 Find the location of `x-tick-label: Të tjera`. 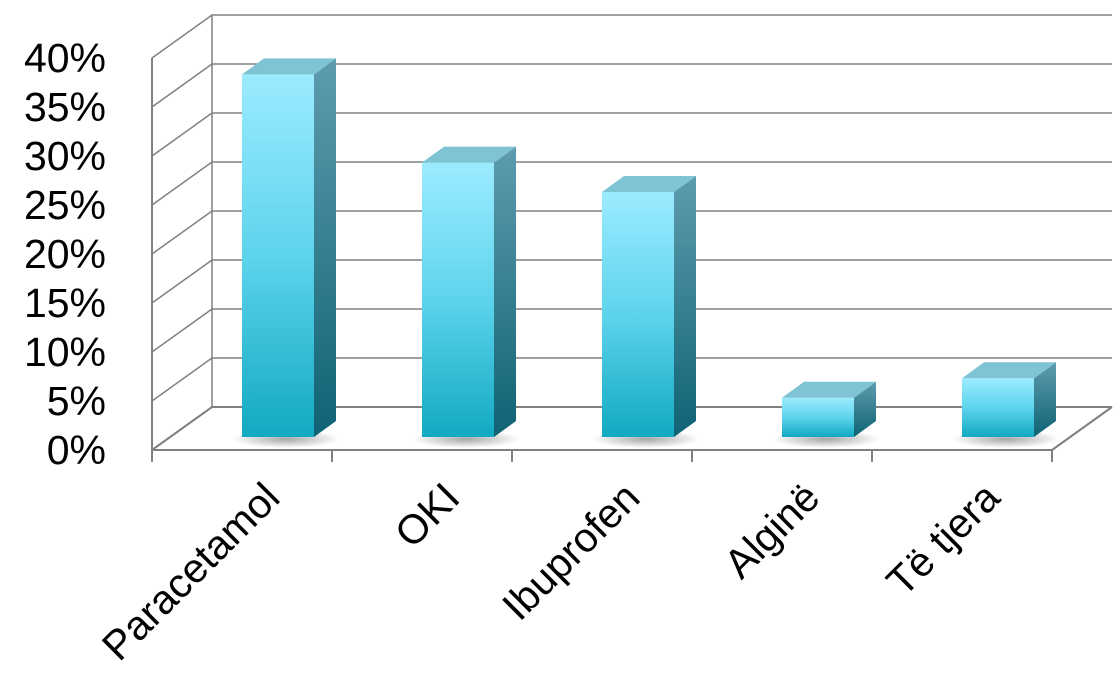

x-tick-label: Të tjera is located at coordinates (943, 539).